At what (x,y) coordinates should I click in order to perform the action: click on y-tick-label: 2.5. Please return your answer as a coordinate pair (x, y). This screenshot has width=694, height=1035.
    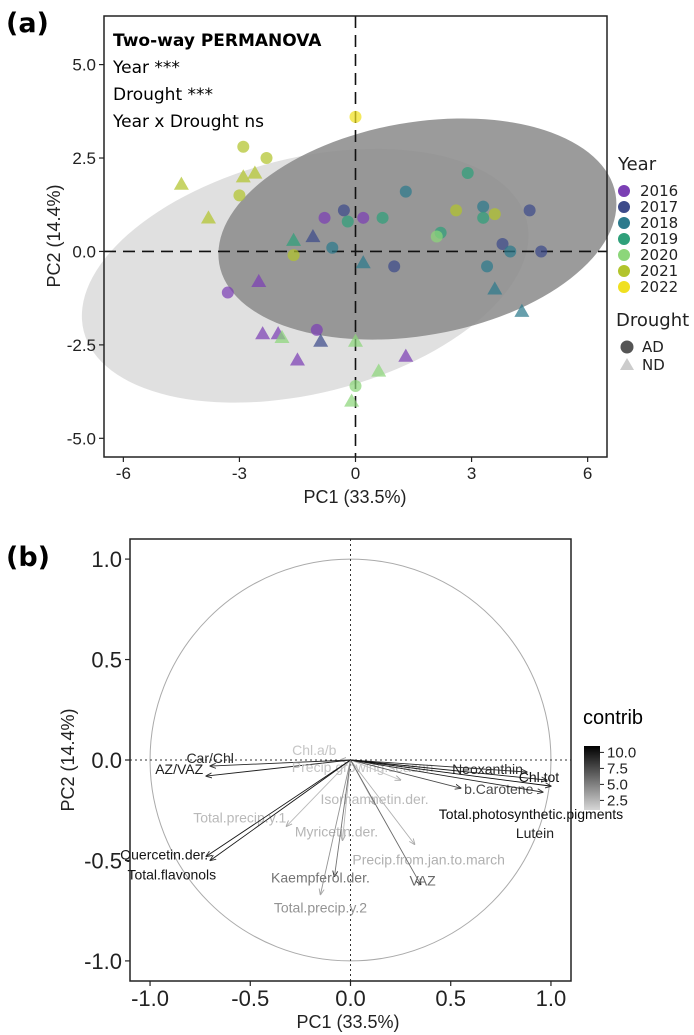
    Looking at the image, I should click on (84, 158).